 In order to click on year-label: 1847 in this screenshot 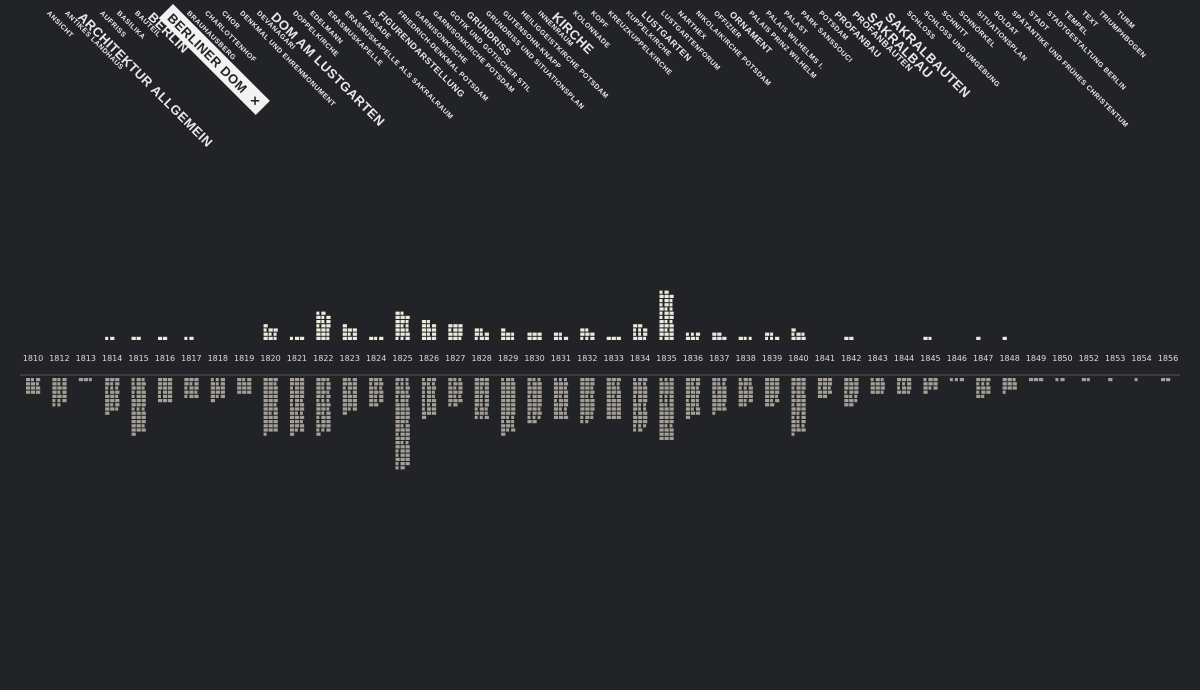, I will do `click(983, 358)`.